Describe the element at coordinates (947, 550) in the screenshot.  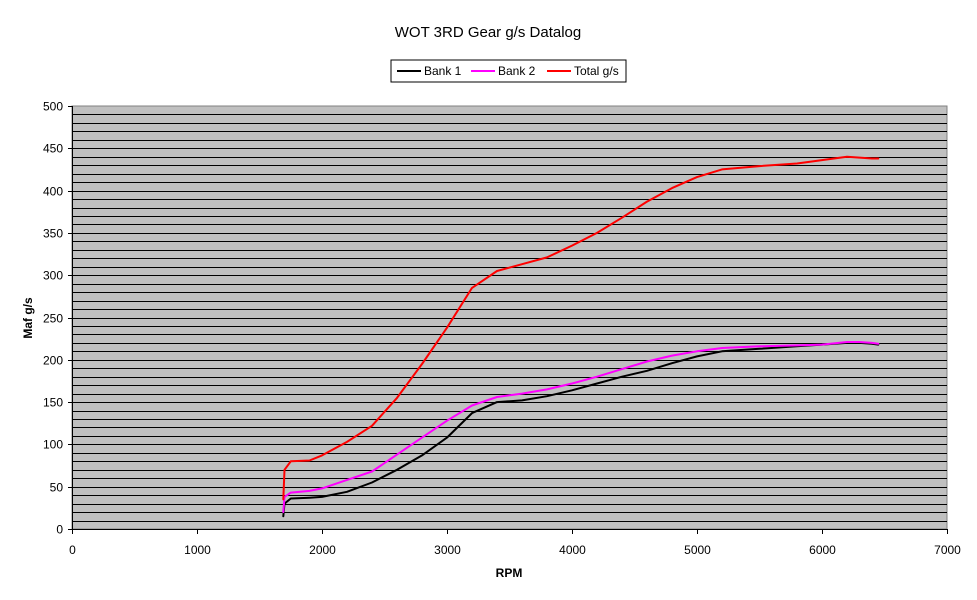
I see `x-tick-label-7: 7000` at that location.